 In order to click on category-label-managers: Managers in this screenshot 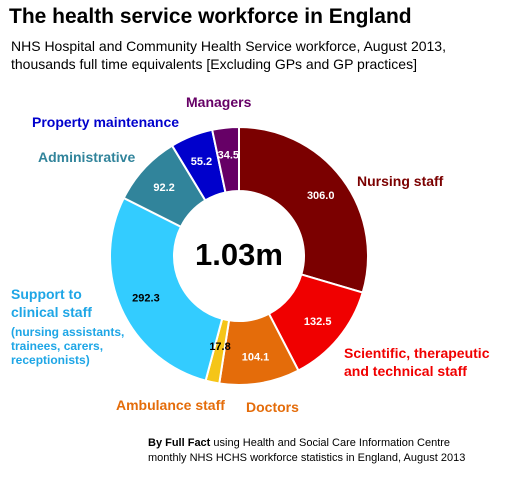, I will do `click(219, 102)`.